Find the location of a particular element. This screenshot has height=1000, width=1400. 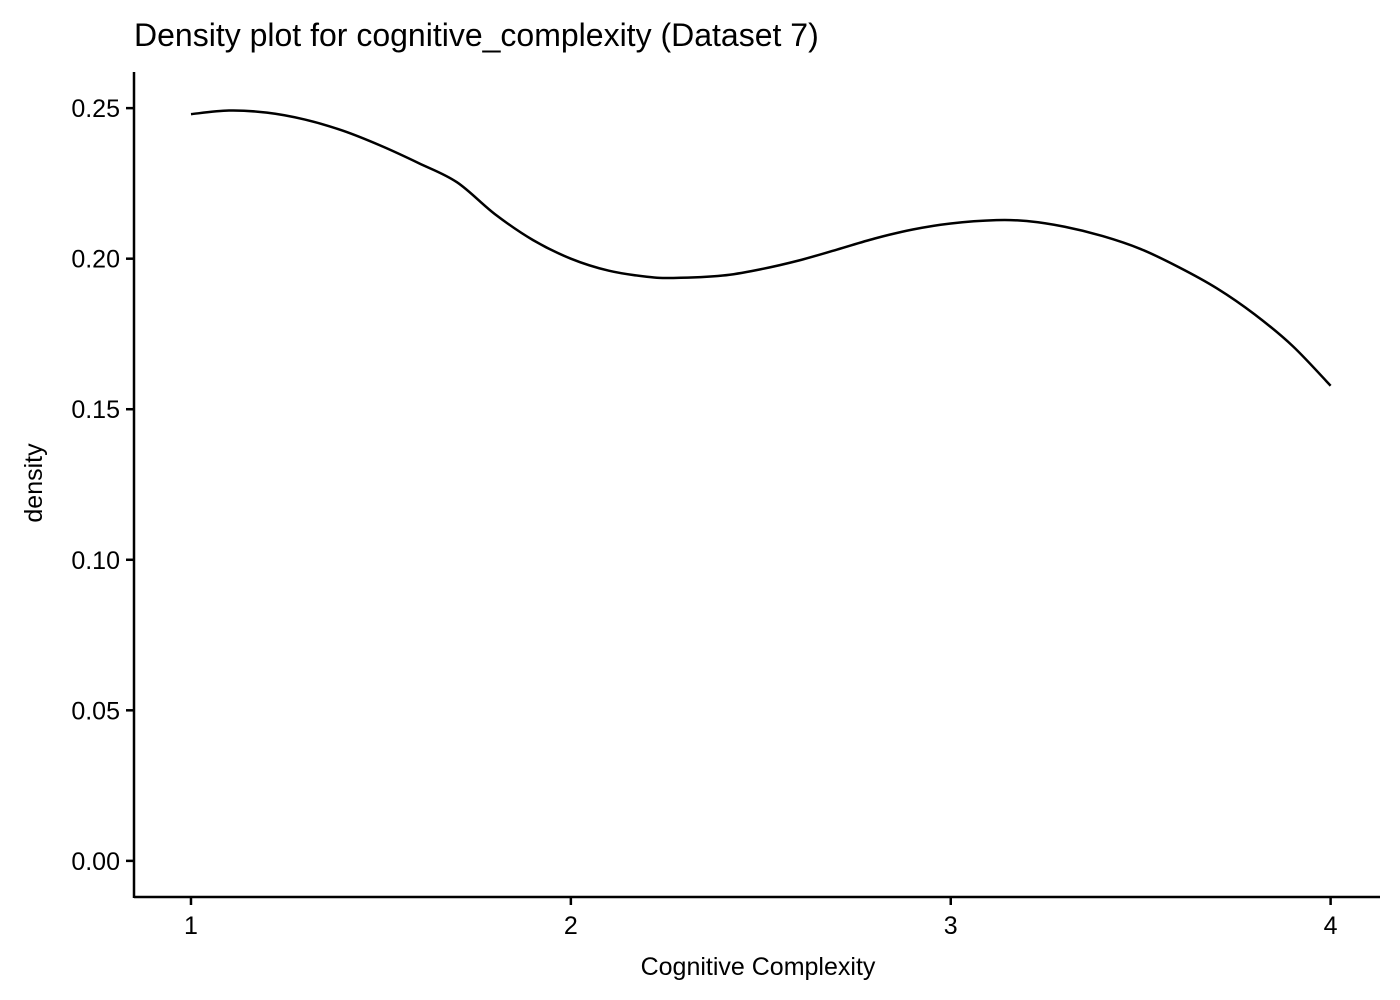

y-tick-label: 0.20 is located at coordinates (95, 260).